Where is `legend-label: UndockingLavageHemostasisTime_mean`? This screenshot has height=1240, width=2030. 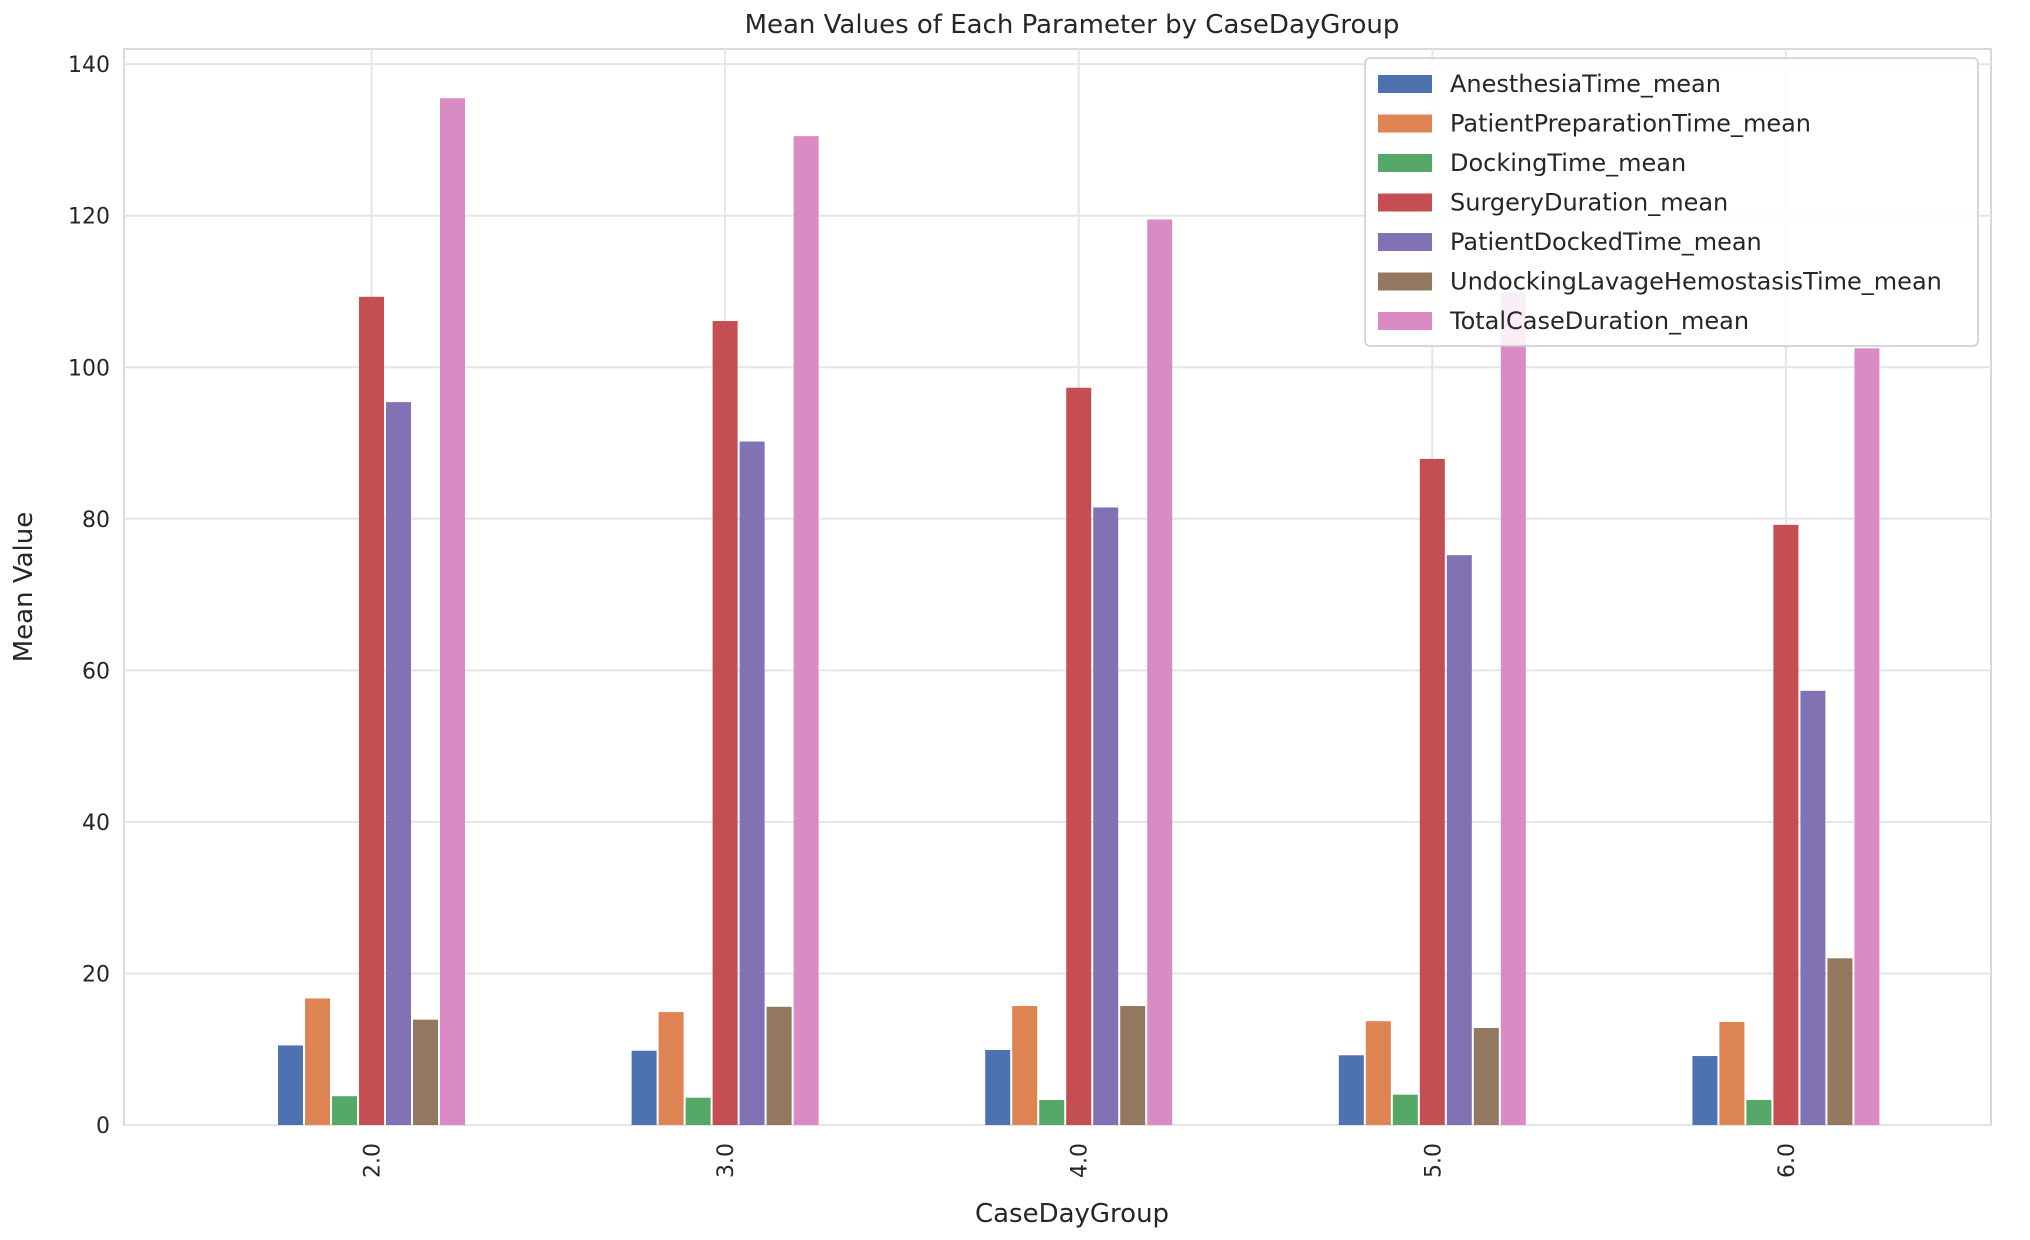
legend-label: UndockingLavageHemostasisTime_mean is located at coordinates (1696, 282).